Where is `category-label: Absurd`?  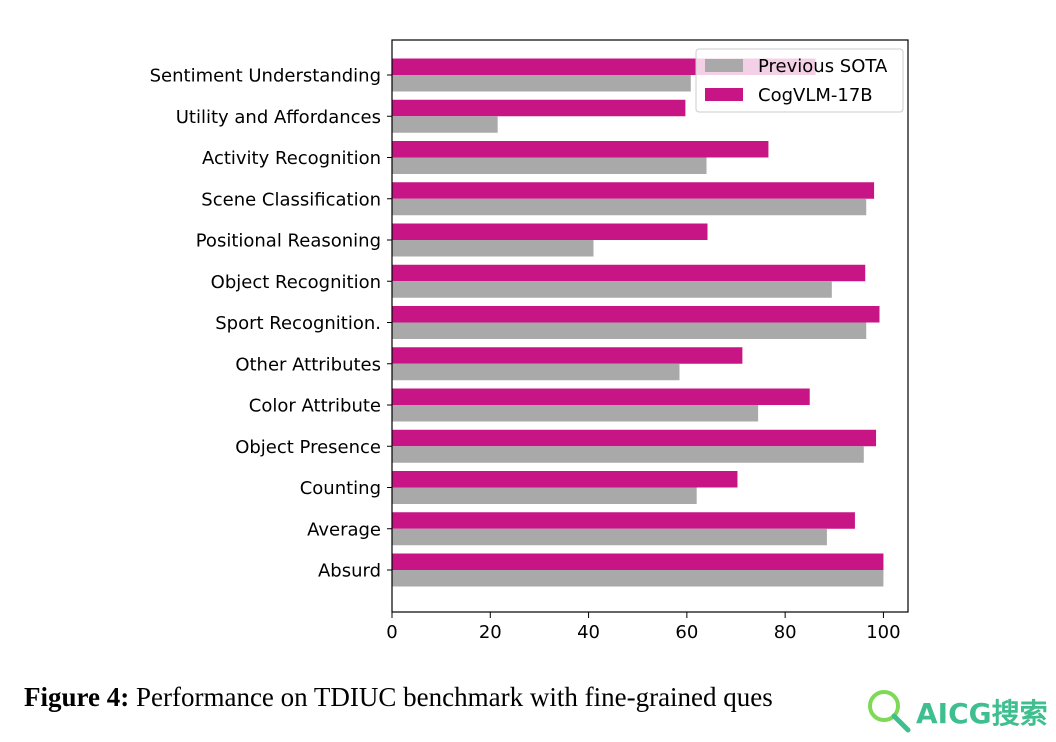 category-label: Absurd is located at coordinates (349, 571).